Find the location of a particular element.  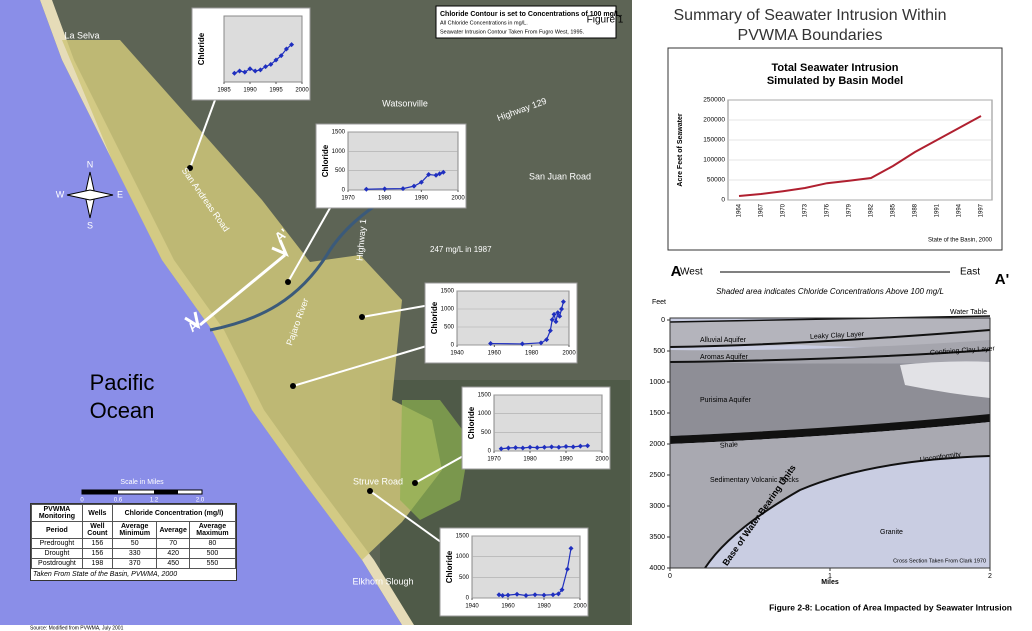

layer-label: Water Table is located at coordinates (968, 312).